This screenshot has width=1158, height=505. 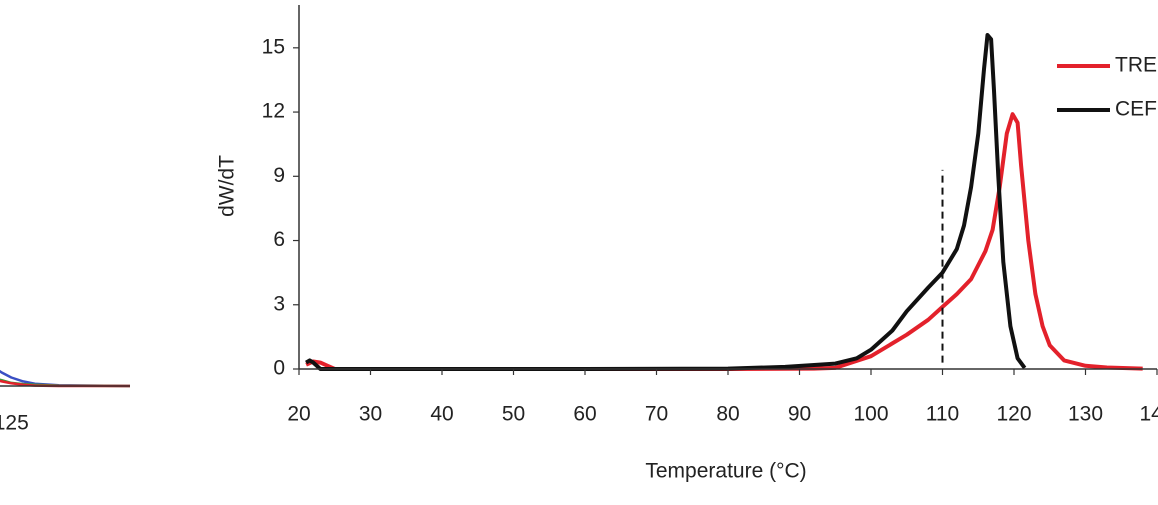 I want to click on x-tick-label: 120, so click(x=1013, y=414).